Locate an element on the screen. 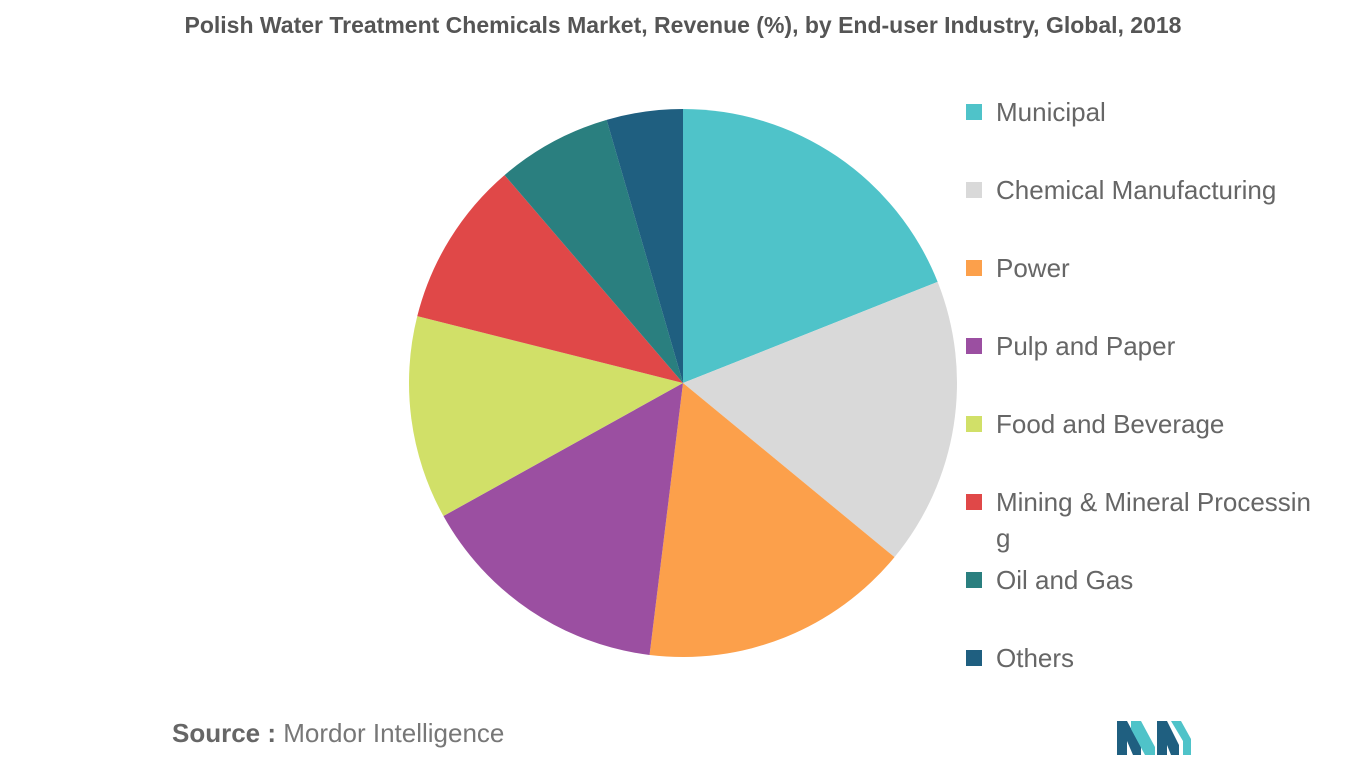  legend-label: Municipal is located at coordinates (1051, 112).